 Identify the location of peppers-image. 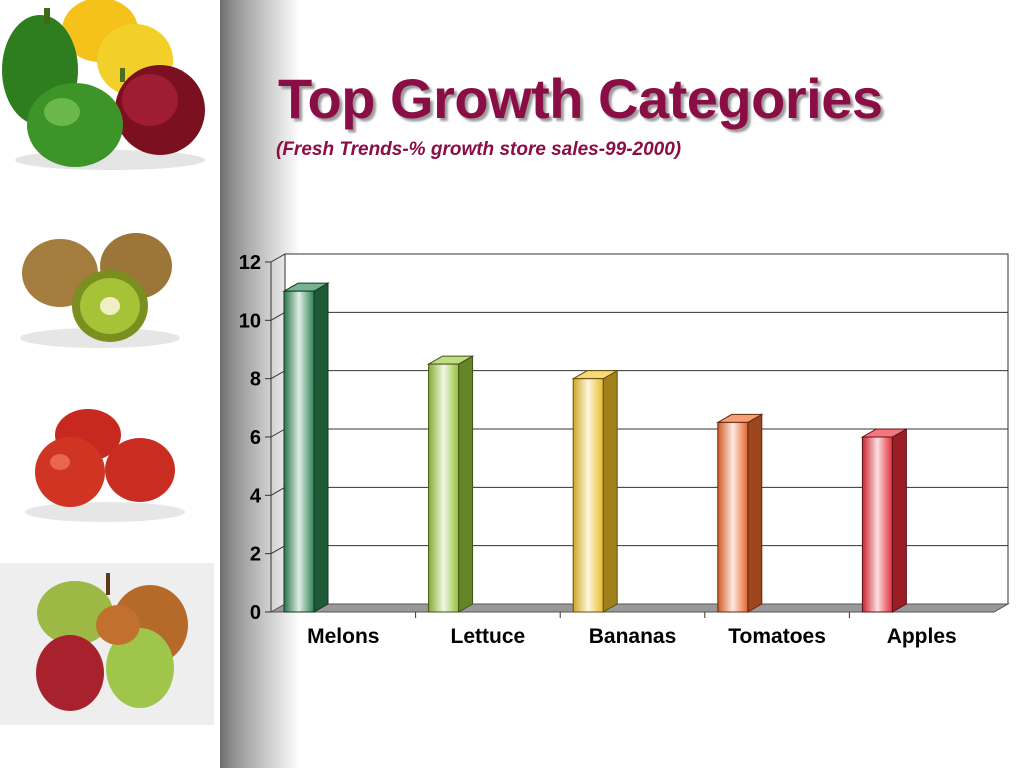
(107, 86).